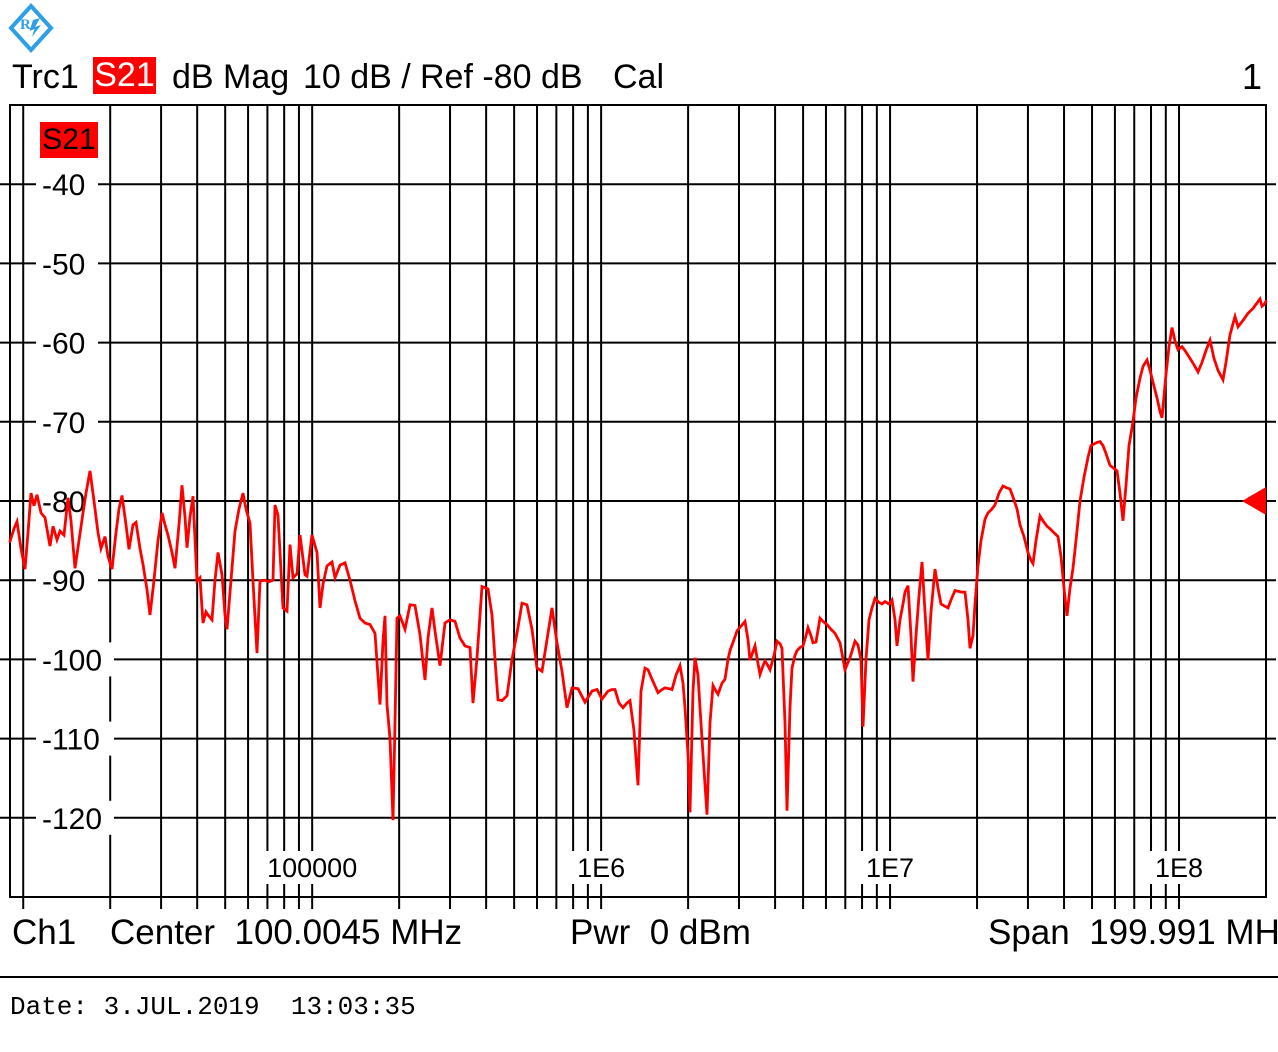  I want to click on trace-format-label: dB Mag, so click(231, 77).